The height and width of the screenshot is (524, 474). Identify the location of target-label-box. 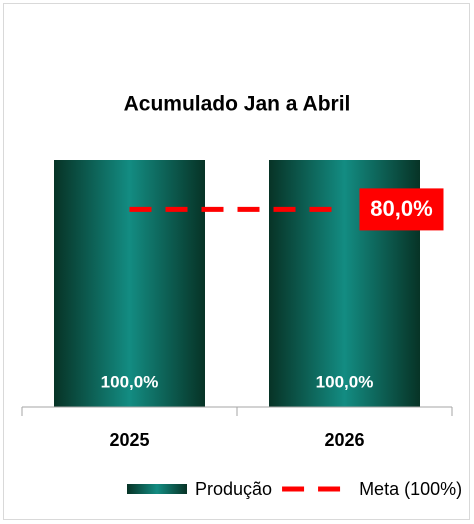
(401, 209).